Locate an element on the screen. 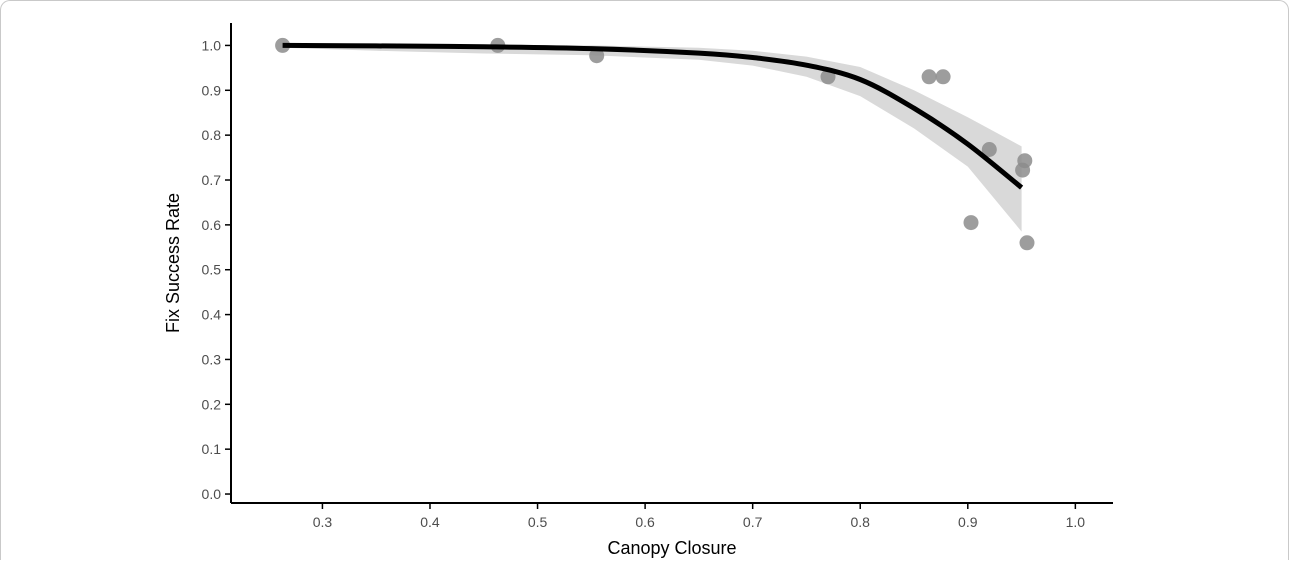 Image resolution: width=1289 pixels, height=561 pixels. x-tick-label: 0.4 is located at coordinates (430, 522).